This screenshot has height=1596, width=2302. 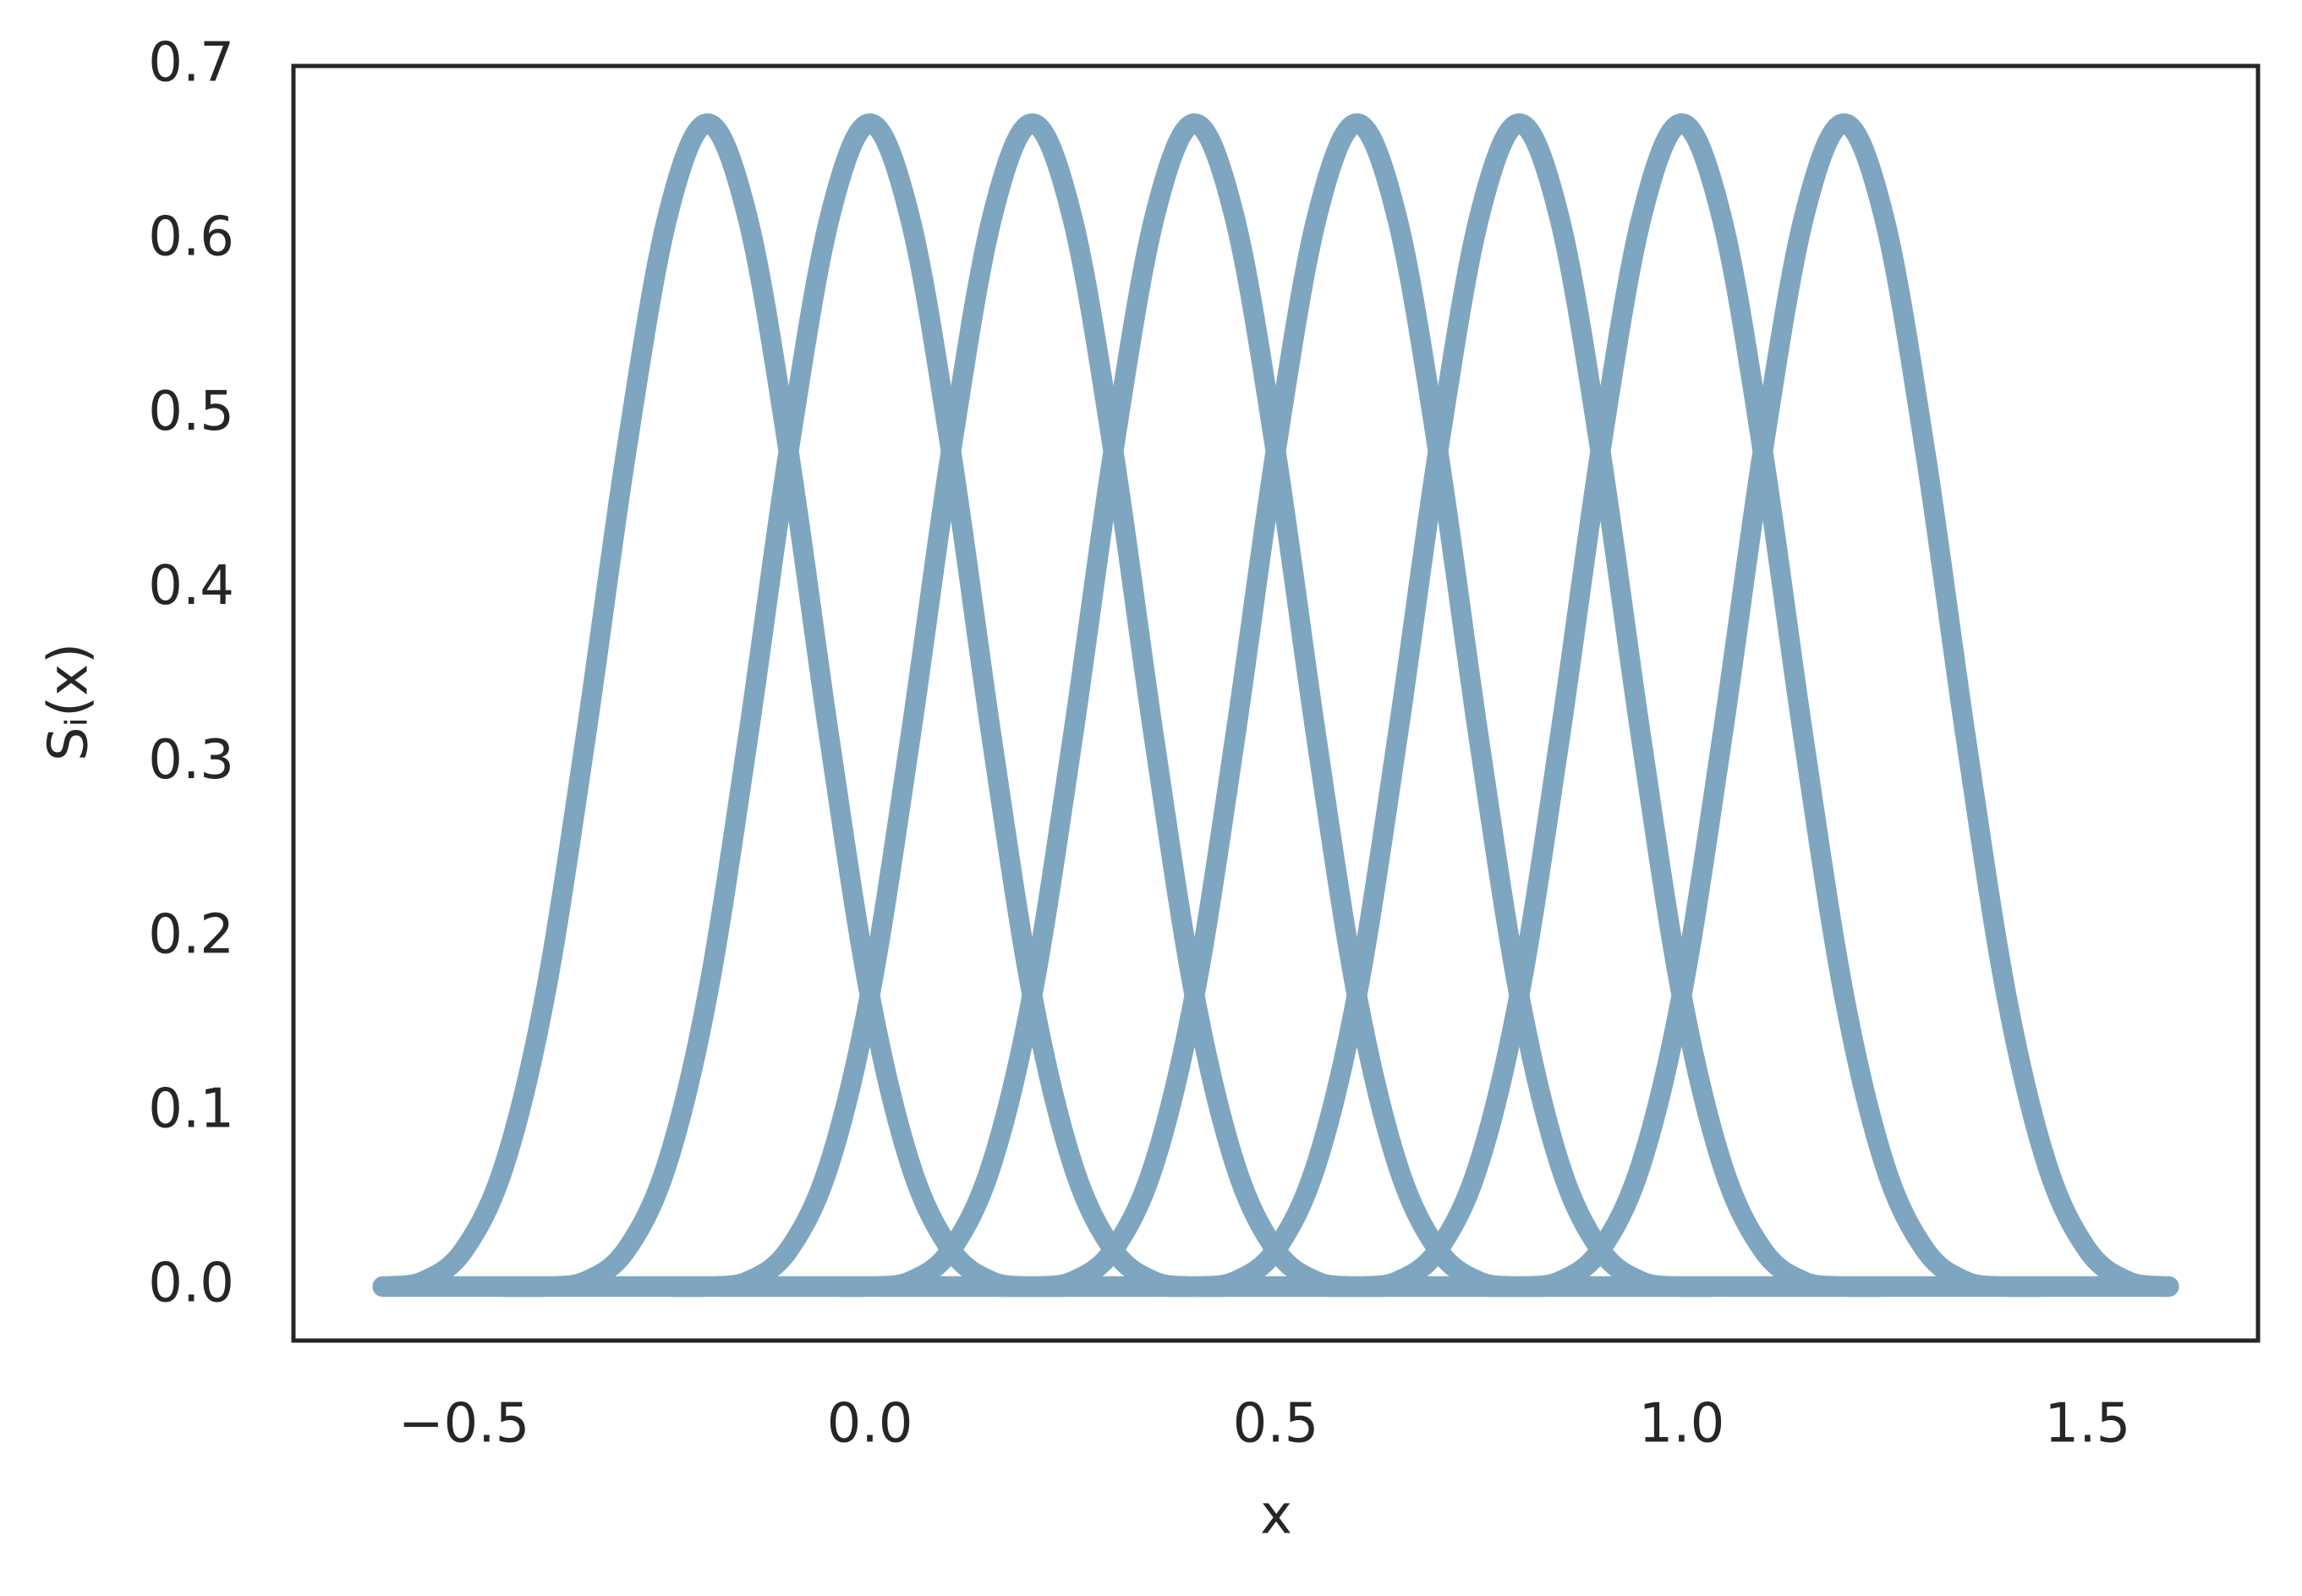 What do you see at coordinates (191, 412) in the screenshot?
I see `y-tick-label: 0.5` at bounding box center [191, 412].